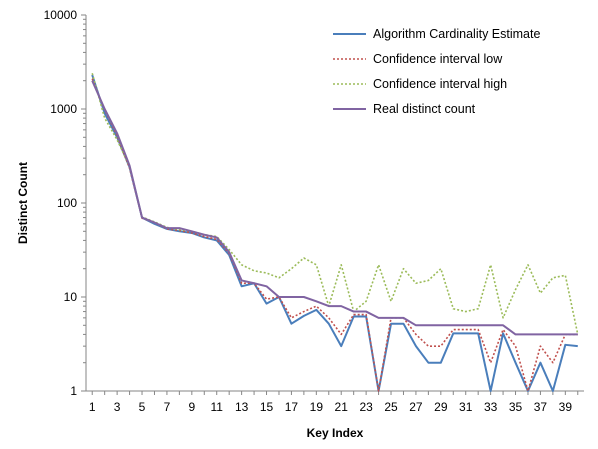  What do you see at coordinates (541, 407) in the screenshot?
I see `x-tick-label: 37` at bounding box center [541, 407].